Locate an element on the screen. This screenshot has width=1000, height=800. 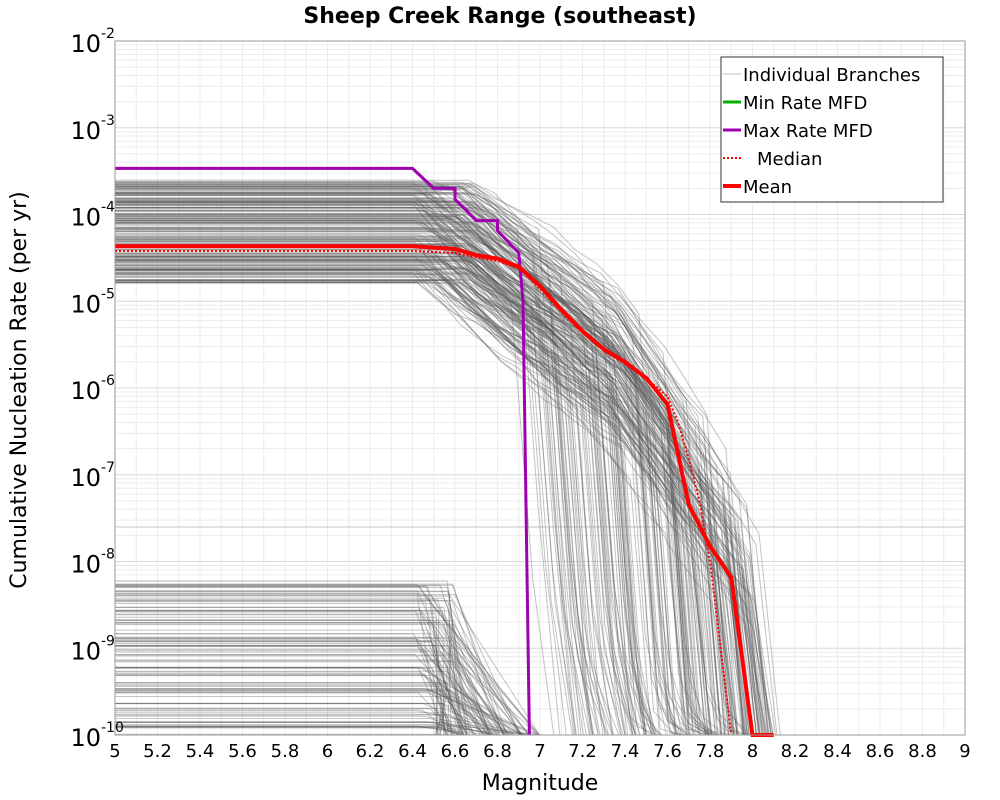
legend-label: Median is located at coordinates (789, 159).